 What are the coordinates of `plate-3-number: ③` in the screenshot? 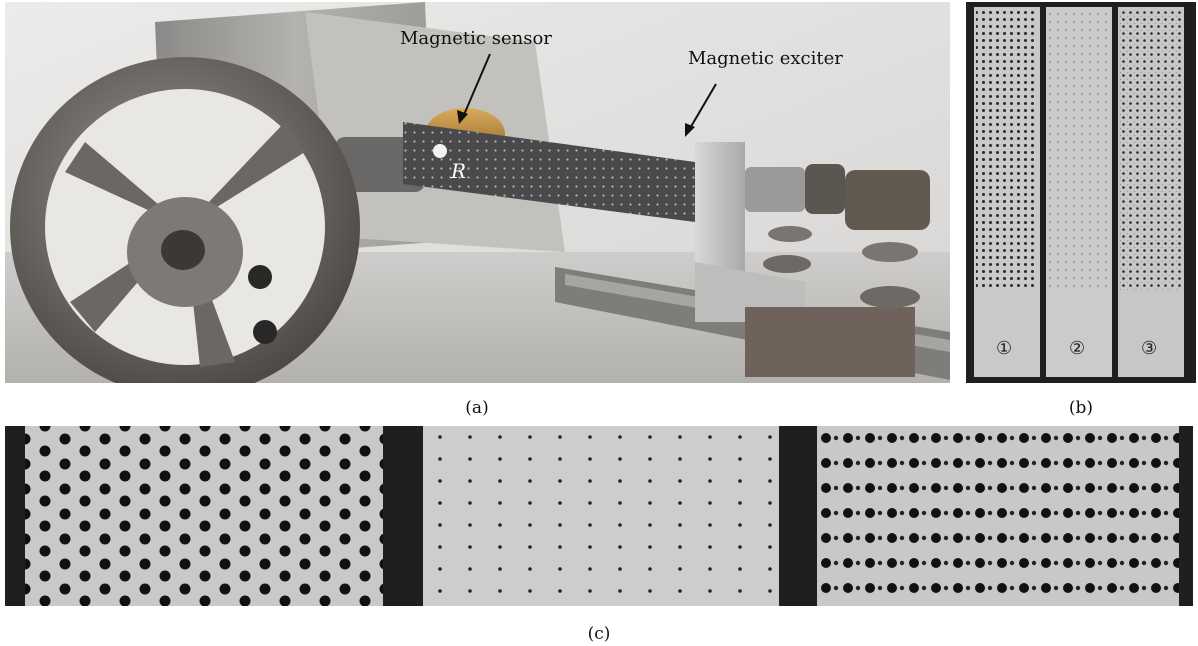 It's located at (1149, 348).